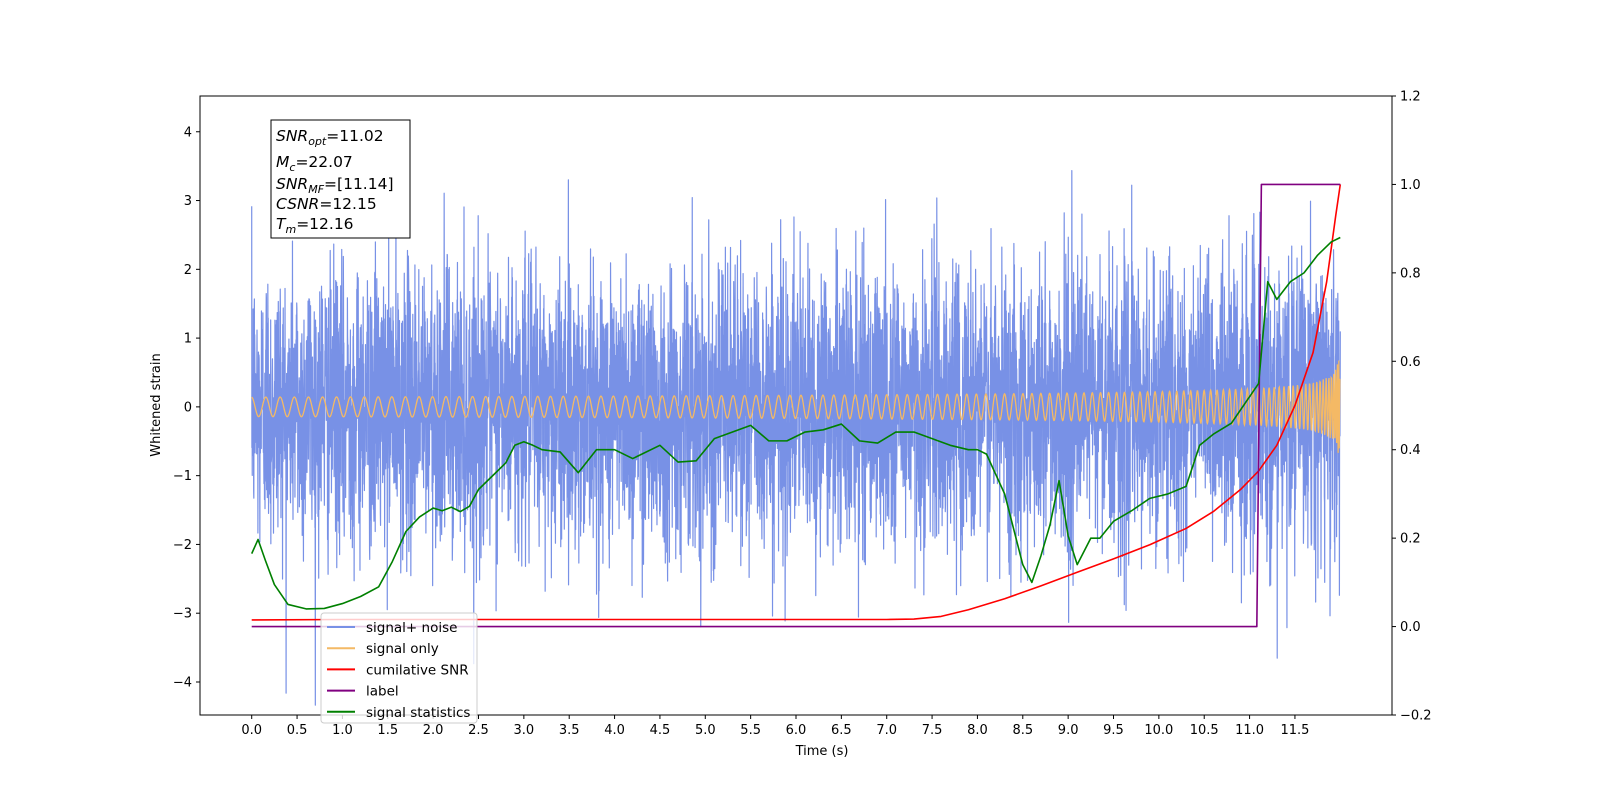  I want to click on x-tick-label: 0.0, so click(251, 730).